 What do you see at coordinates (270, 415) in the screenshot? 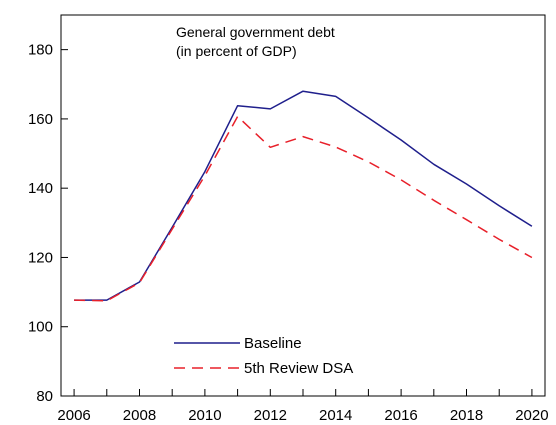
I see `x-tick-label: 2012` at bounding box center [270, 415].